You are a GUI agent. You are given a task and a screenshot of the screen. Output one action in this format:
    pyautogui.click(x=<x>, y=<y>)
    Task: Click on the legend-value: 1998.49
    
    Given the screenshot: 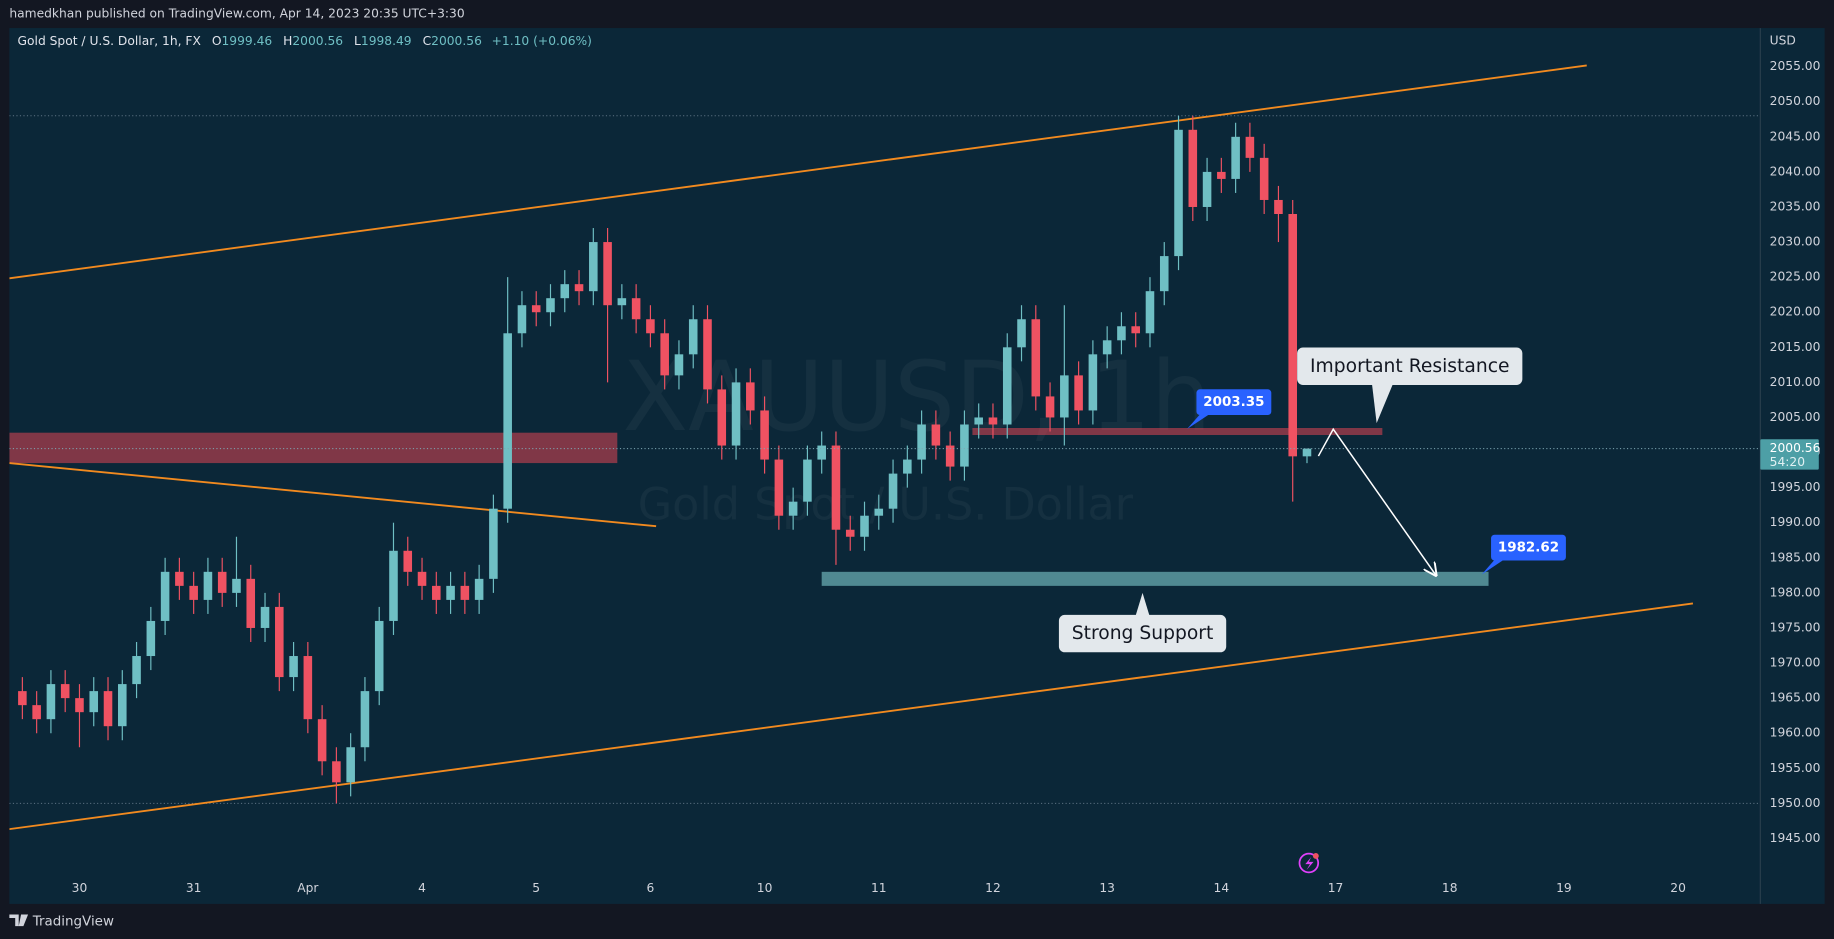 What is the action you would take?
    pyautogui.click(x=386, y=40)
    